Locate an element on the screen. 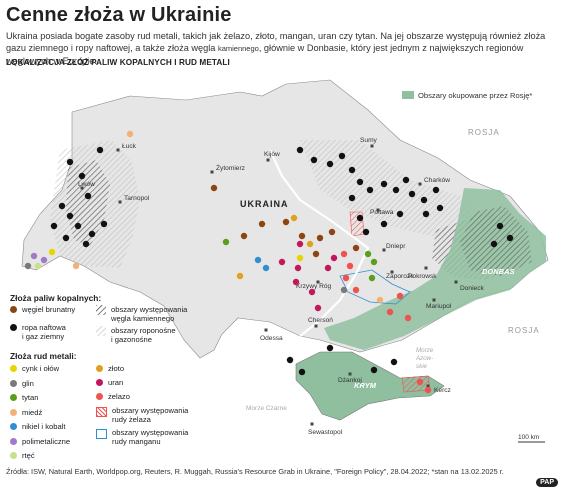 The width and height of the screenshot is (564, 495). city-label: Kijów is located at coordinates (272, 154).